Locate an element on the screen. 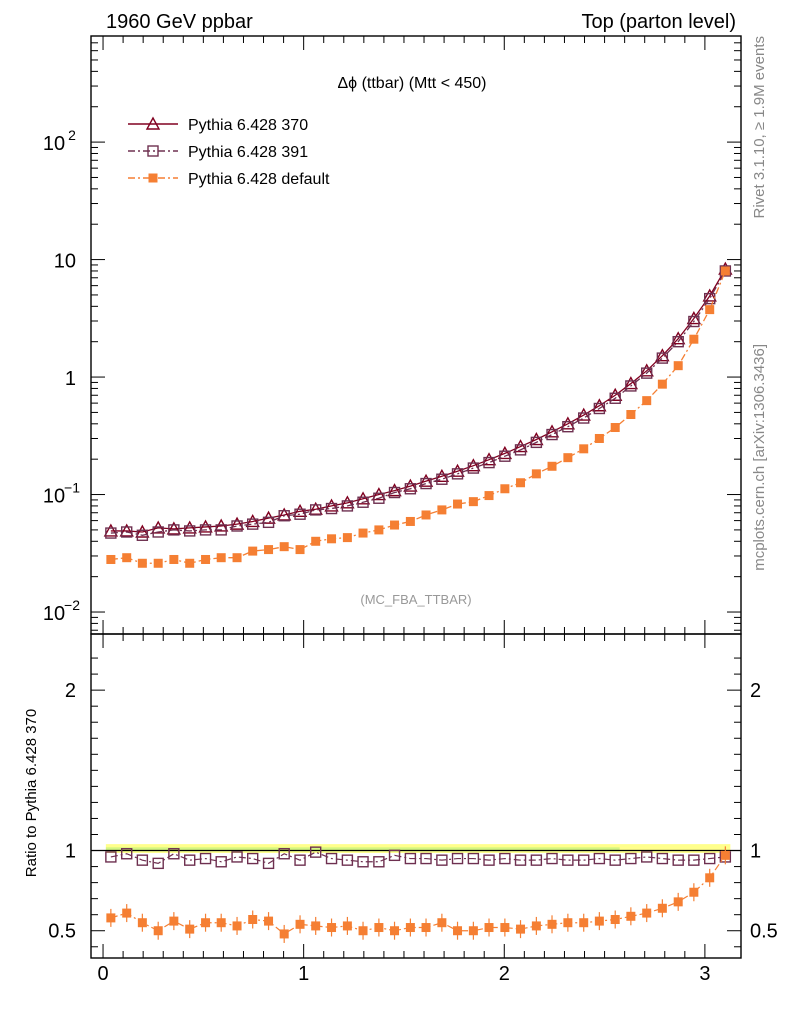 Image resolution: width=786 pixels, height=1024 pixels. ratio-ytick-label-right: 1 is located at coordinates (755, 852).